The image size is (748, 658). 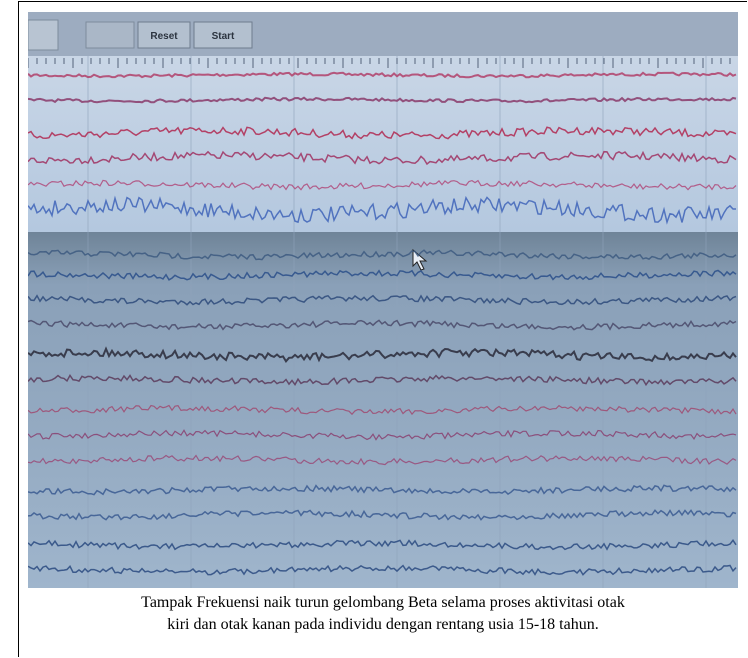 I want to click on button-label: Start, so click(x=223, y=36).